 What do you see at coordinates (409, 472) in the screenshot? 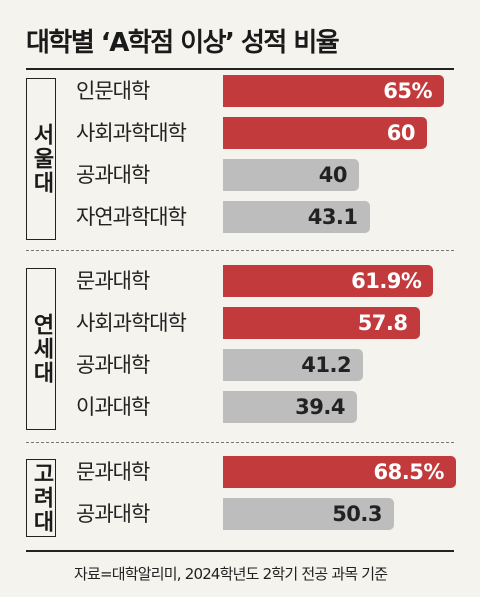
I see `value-label: 68.5%` at bounding box center [409, 472].